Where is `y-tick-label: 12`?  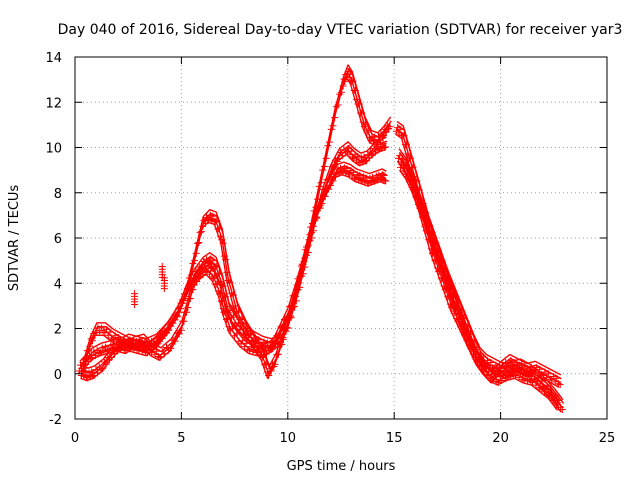 y-tick-label: 12 is located at coordinates (53, 103).